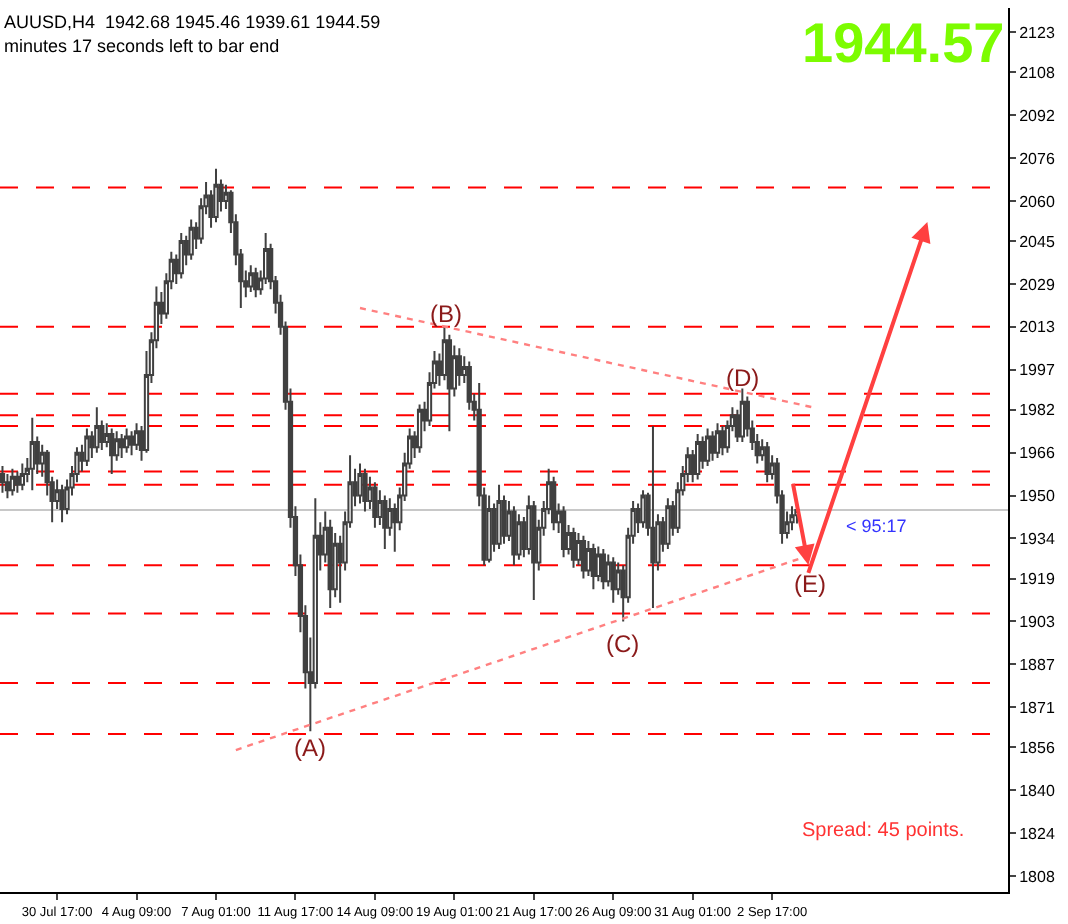  Describe the element at coordinates (1037, 284) in the screenshot. I see `y-tick-label: 2029` at that location.